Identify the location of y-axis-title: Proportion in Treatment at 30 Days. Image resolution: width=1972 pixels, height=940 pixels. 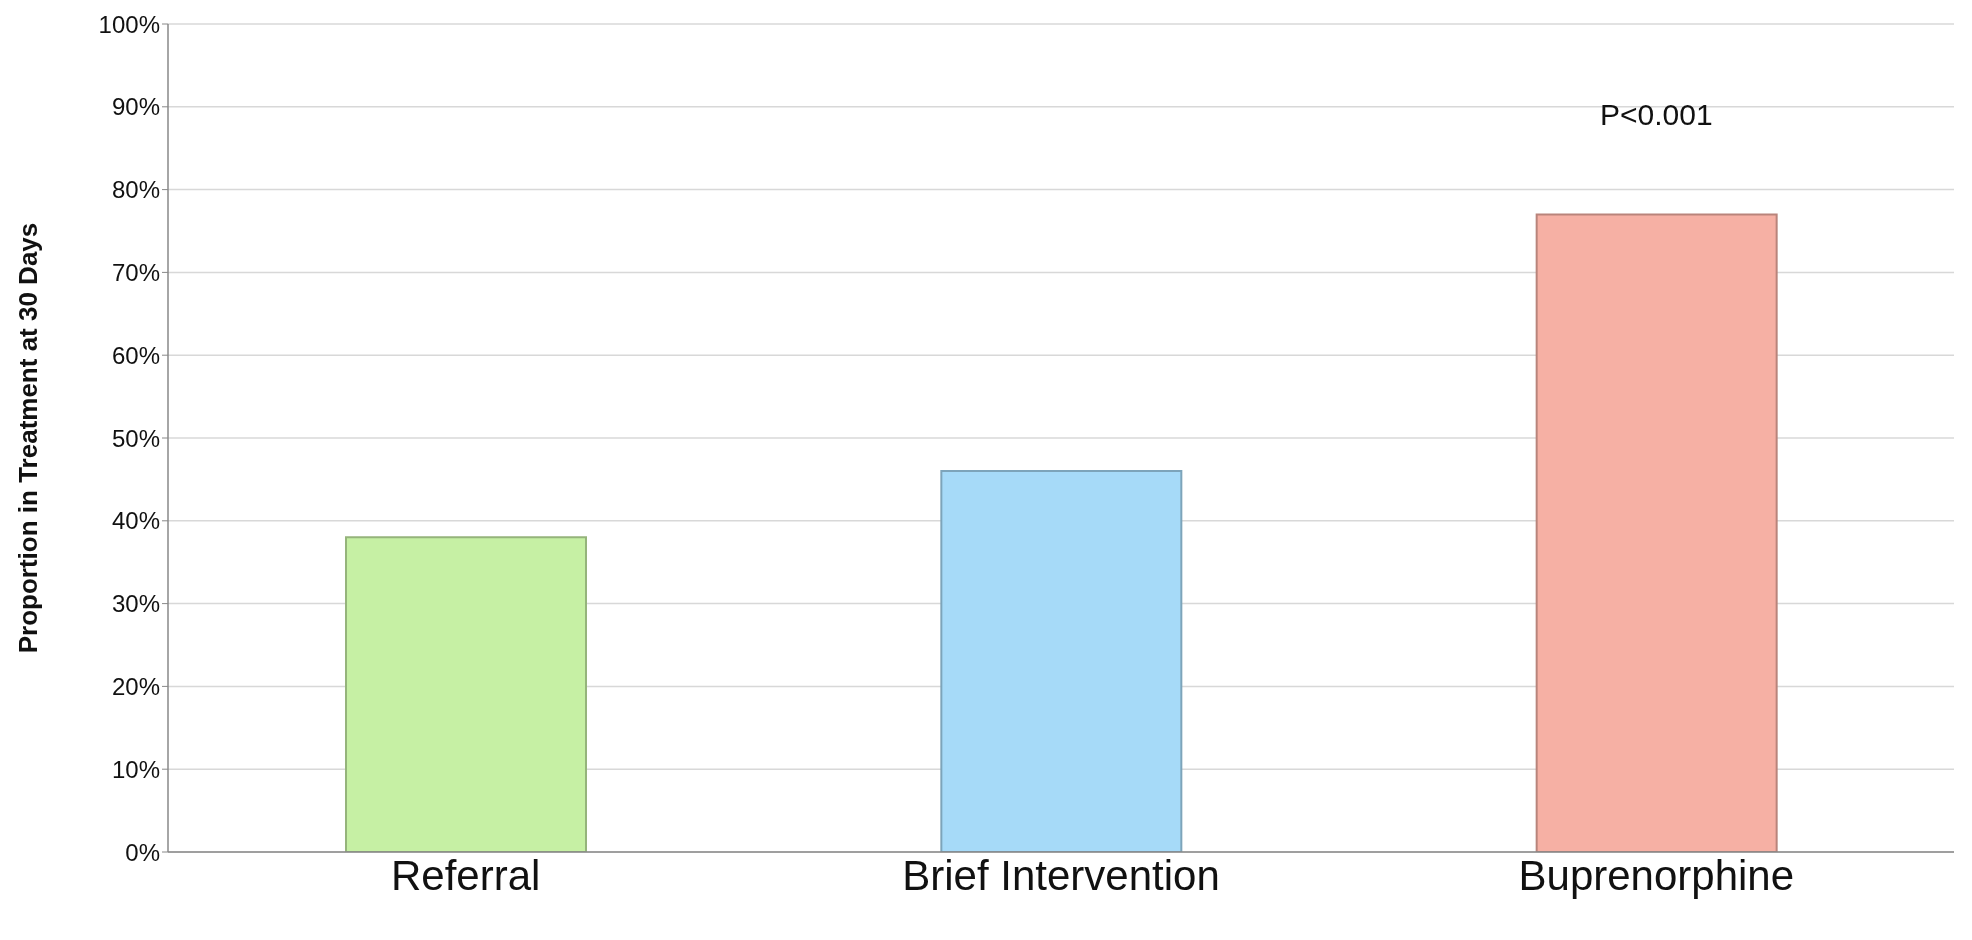
(28, 438).